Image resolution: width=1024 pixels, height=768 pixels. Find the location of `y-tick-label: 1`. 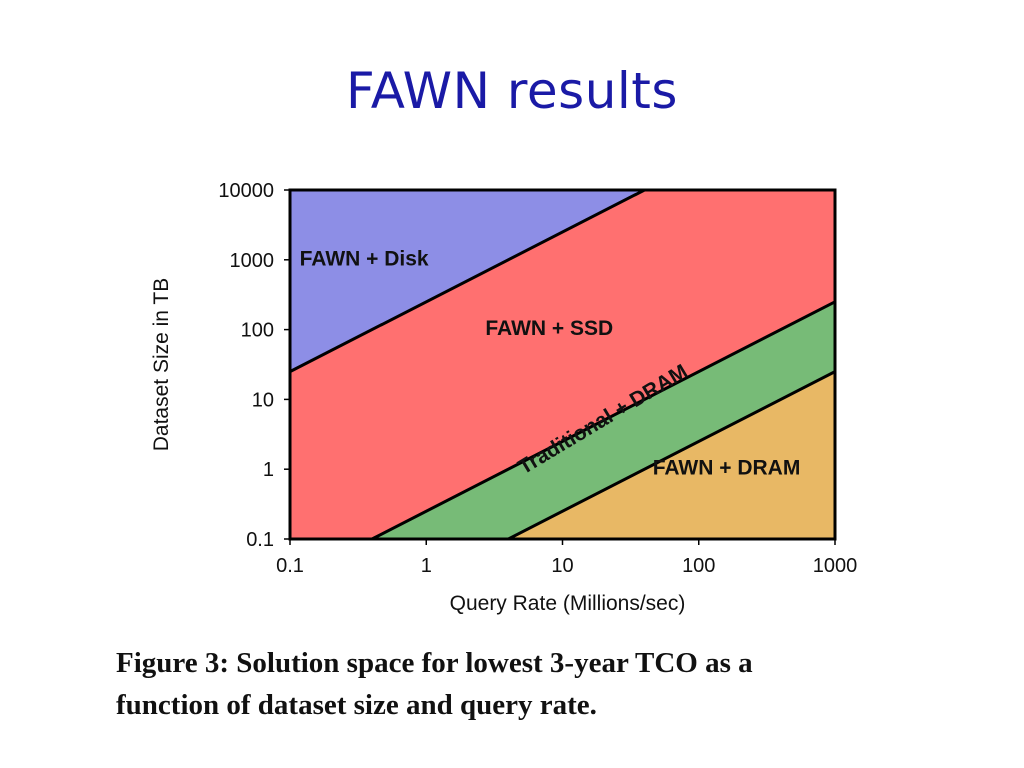

y-tick-label: 1 is located at coordinates (268, 470).